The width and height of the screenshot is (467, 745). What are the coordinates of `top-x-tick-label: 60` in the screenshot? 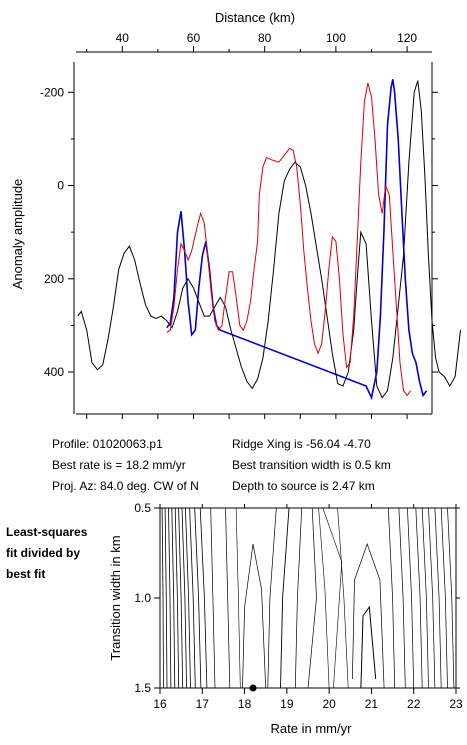 It's located at (194, 38).